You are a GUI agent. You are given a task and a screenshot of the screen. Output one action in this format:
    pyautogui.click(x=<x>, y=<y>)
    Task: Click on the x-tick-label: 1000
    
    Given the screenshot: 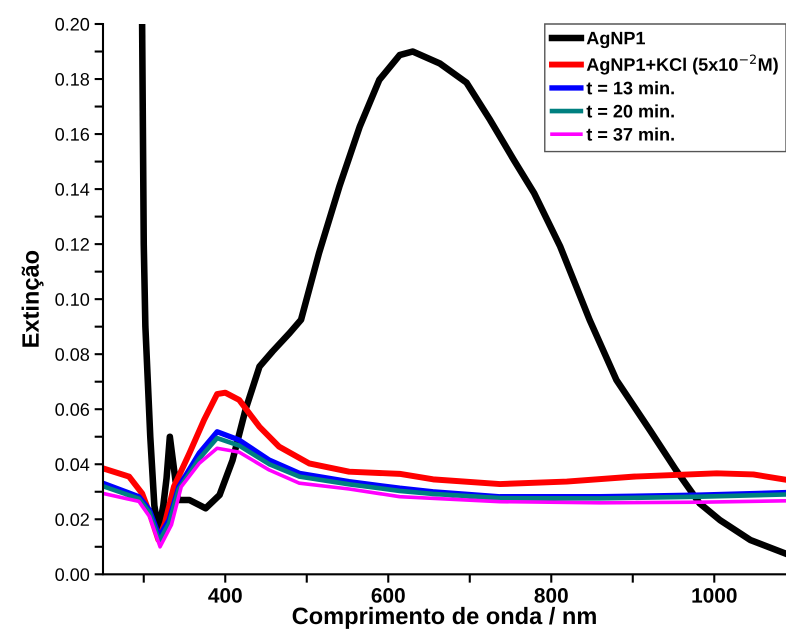 What is the action you would take?
    pyautogui.click(x=714, y=595)
    